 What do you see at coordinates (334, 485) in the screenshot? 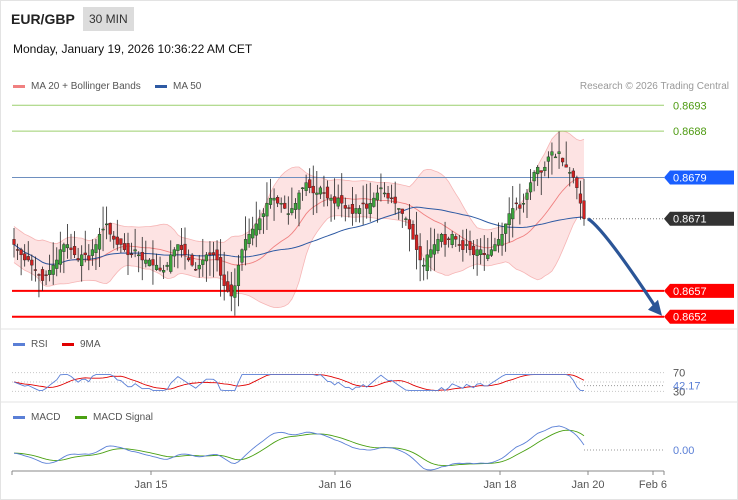
I see `time-axis-label-1: Jan 16` at bounding box center [334, 485].